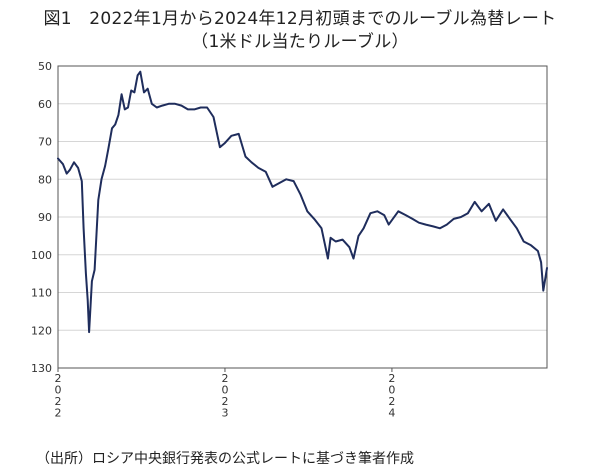 This screenshot has width=600, height=472. I want to click on y-tick-label: 100, so click(41, 255).